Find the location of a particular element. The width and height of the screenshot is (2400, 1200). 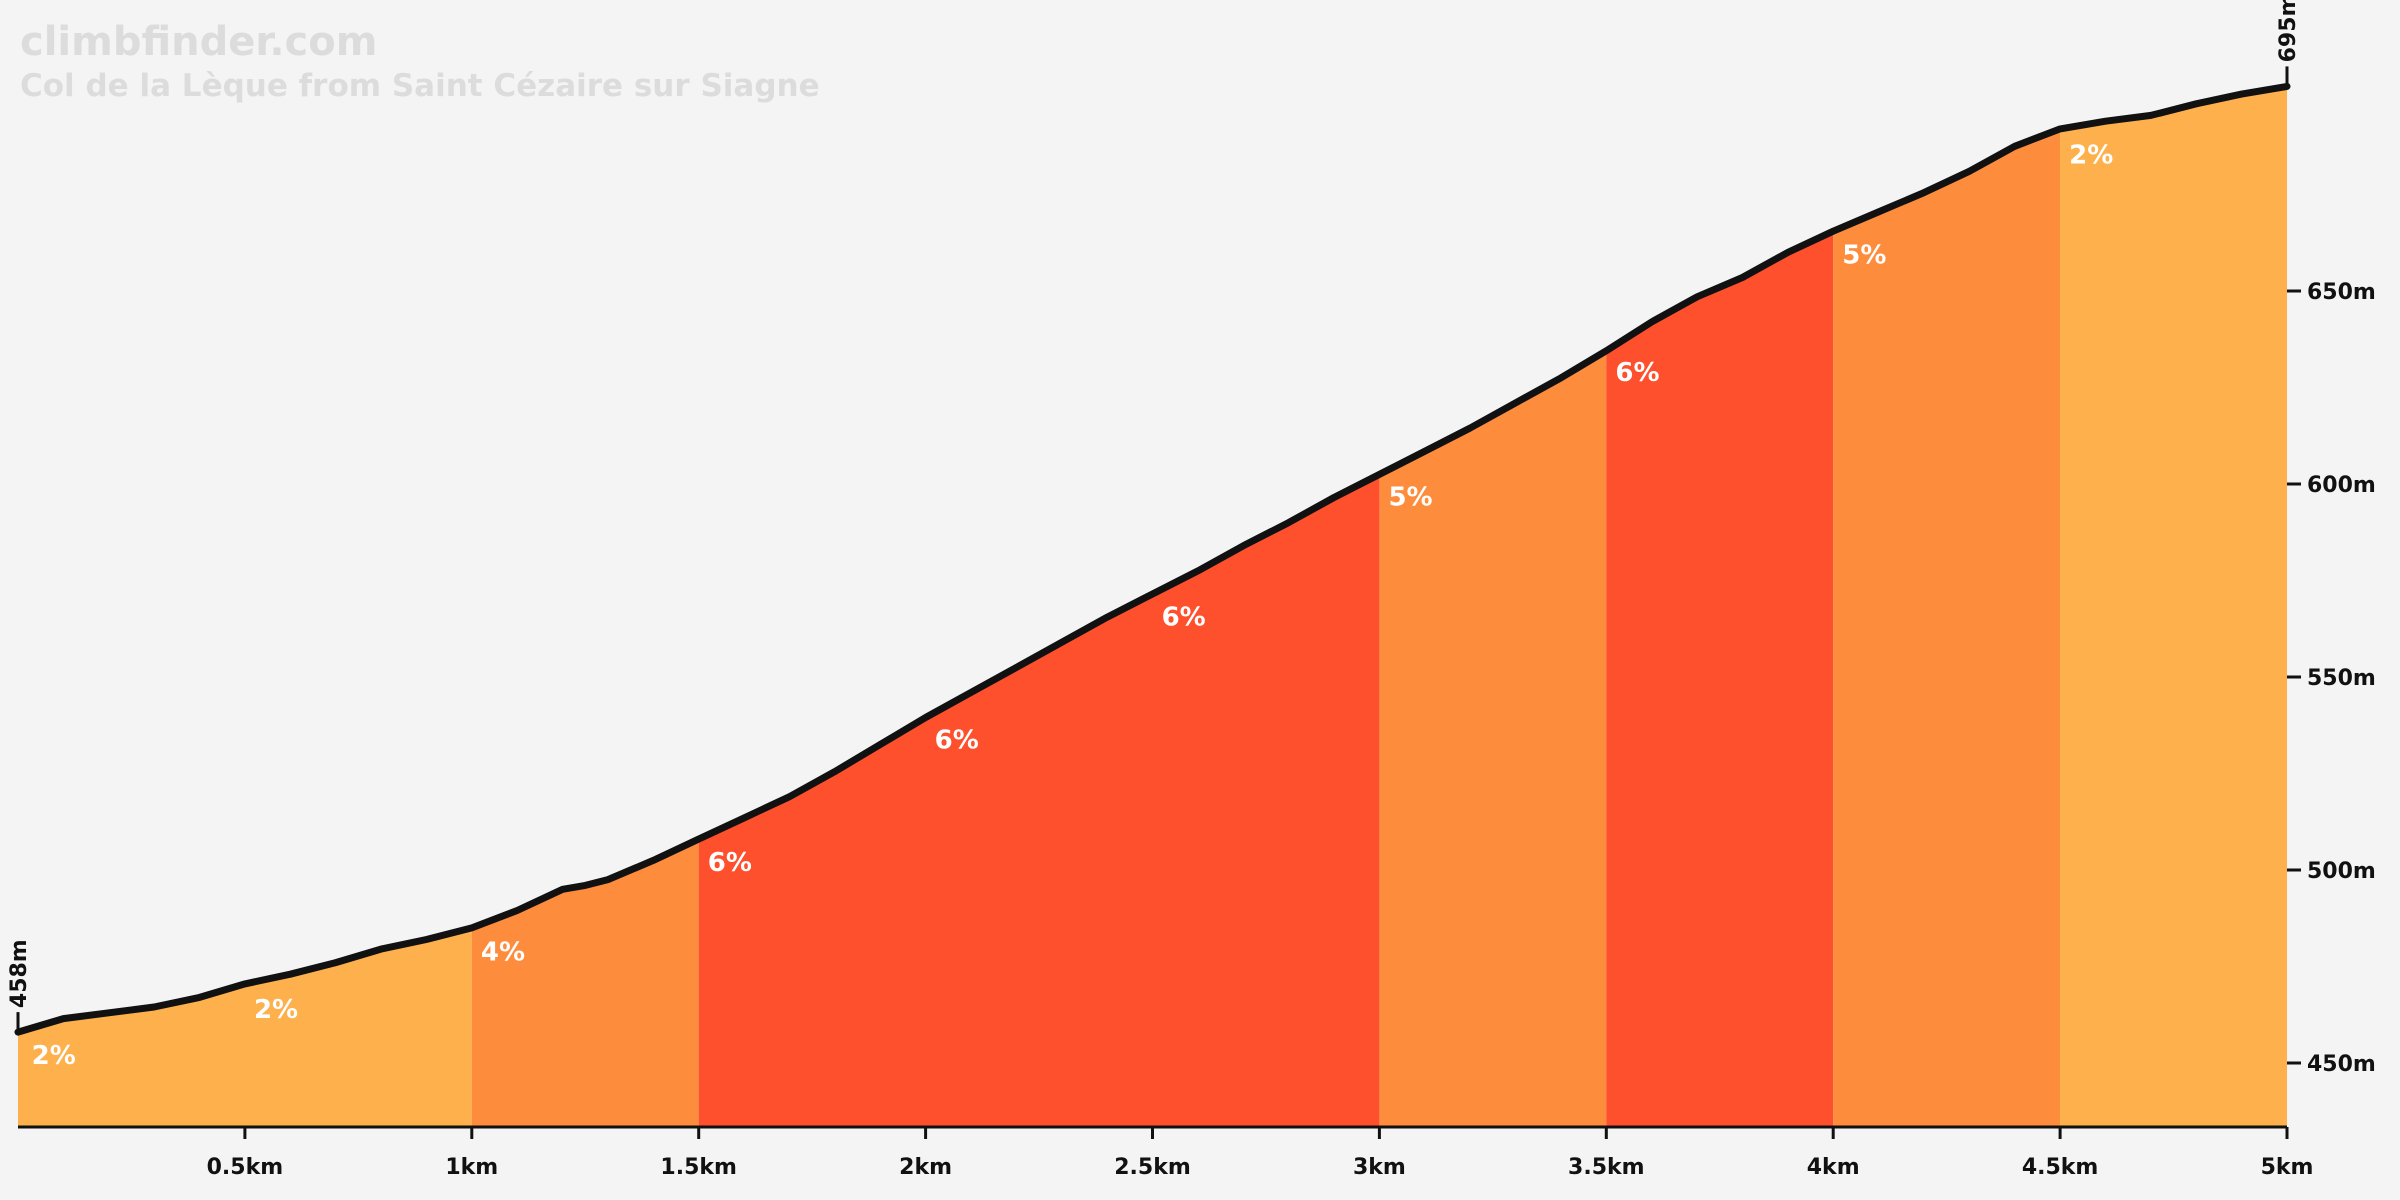

y-tick-label-2: 500m is located at coordinates (2341, 871).